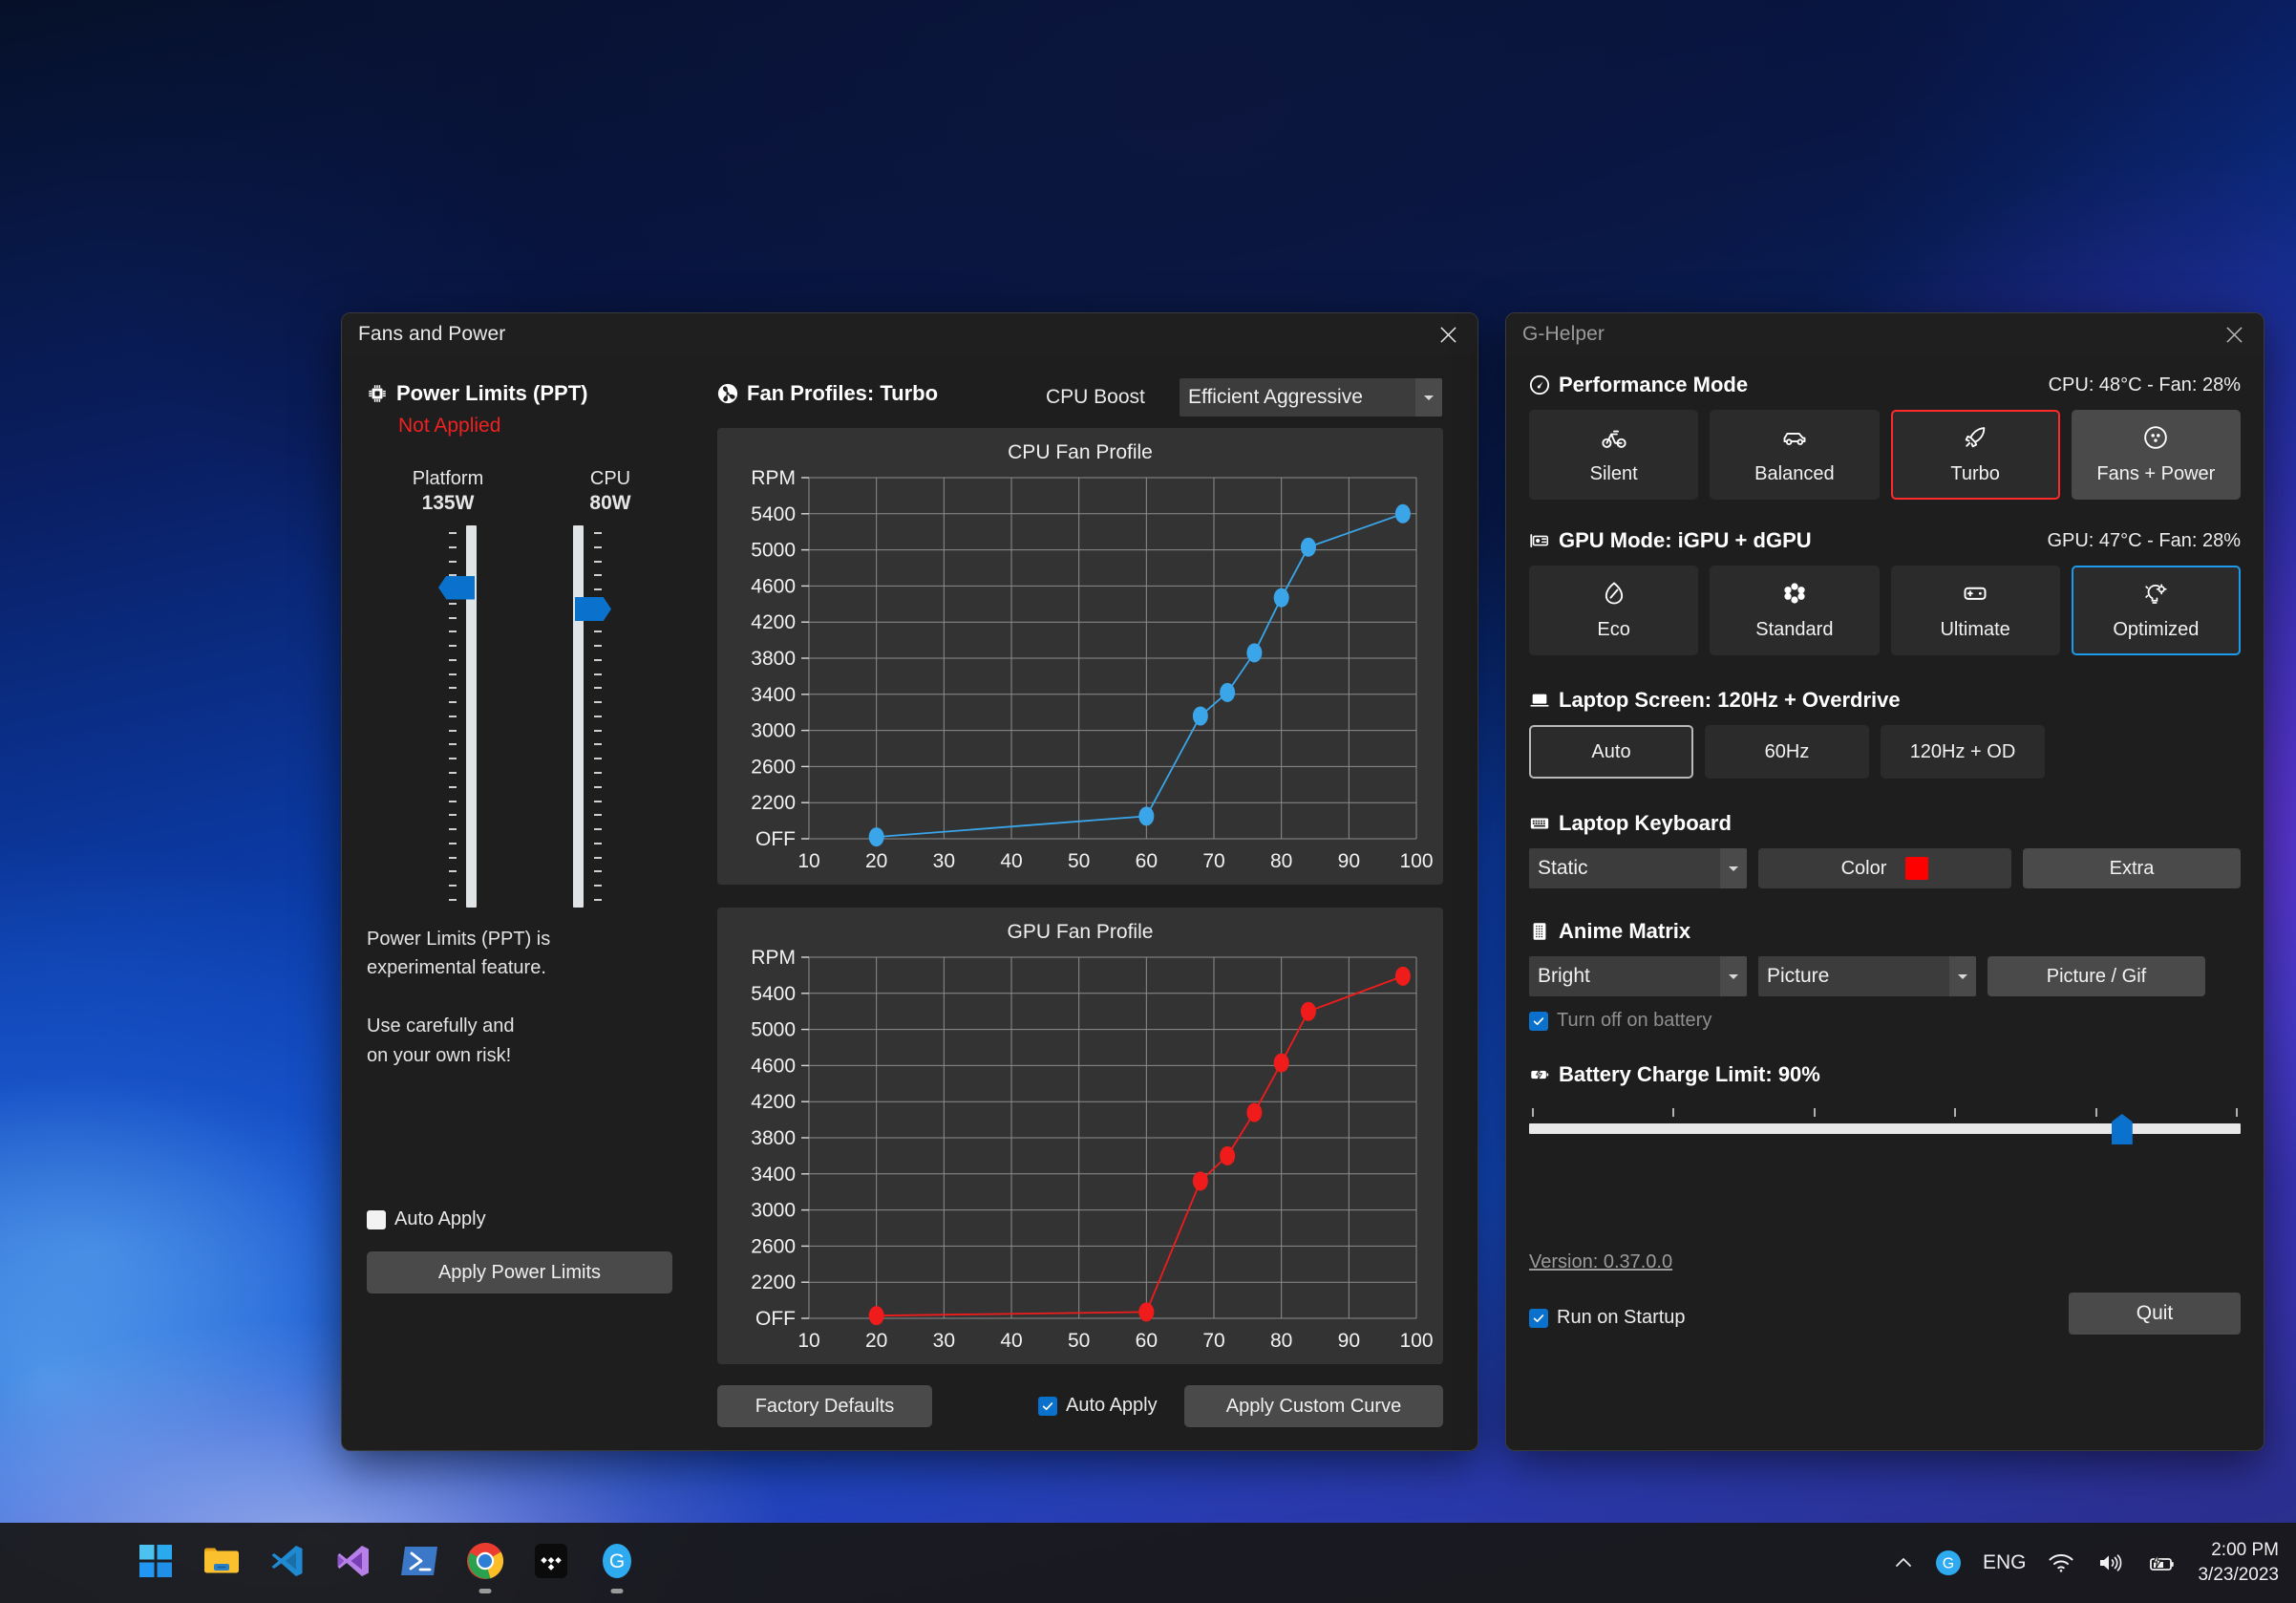 This screenshot has height=1603, width=2296. I want to click on google-chrome-icon, so click(485, 1567).